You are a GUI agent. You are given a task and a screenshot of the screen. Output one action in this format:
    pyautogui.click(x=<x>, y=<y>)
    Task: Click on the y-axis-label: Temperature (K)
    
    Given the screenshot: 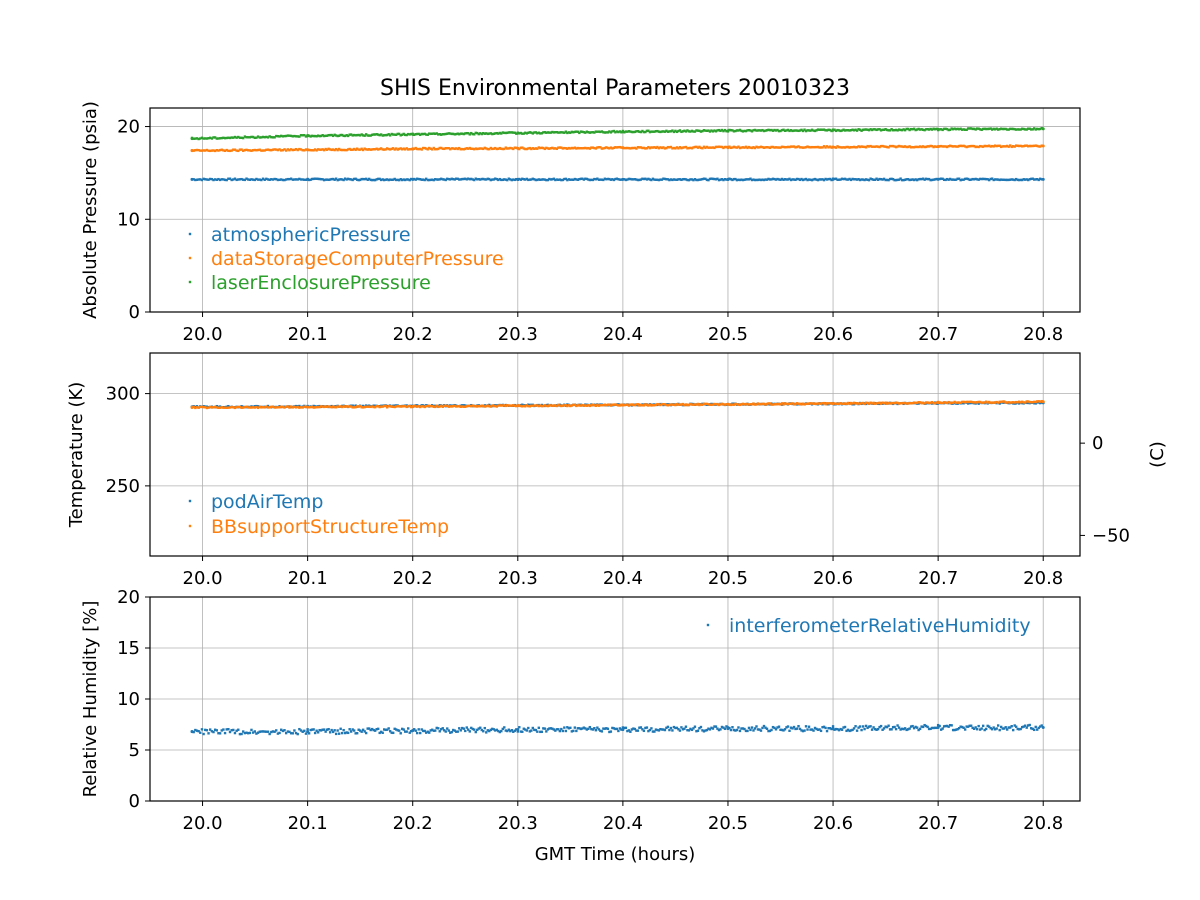 What is the action you would take?
    pyautogui.click(x=76, y=455)
    